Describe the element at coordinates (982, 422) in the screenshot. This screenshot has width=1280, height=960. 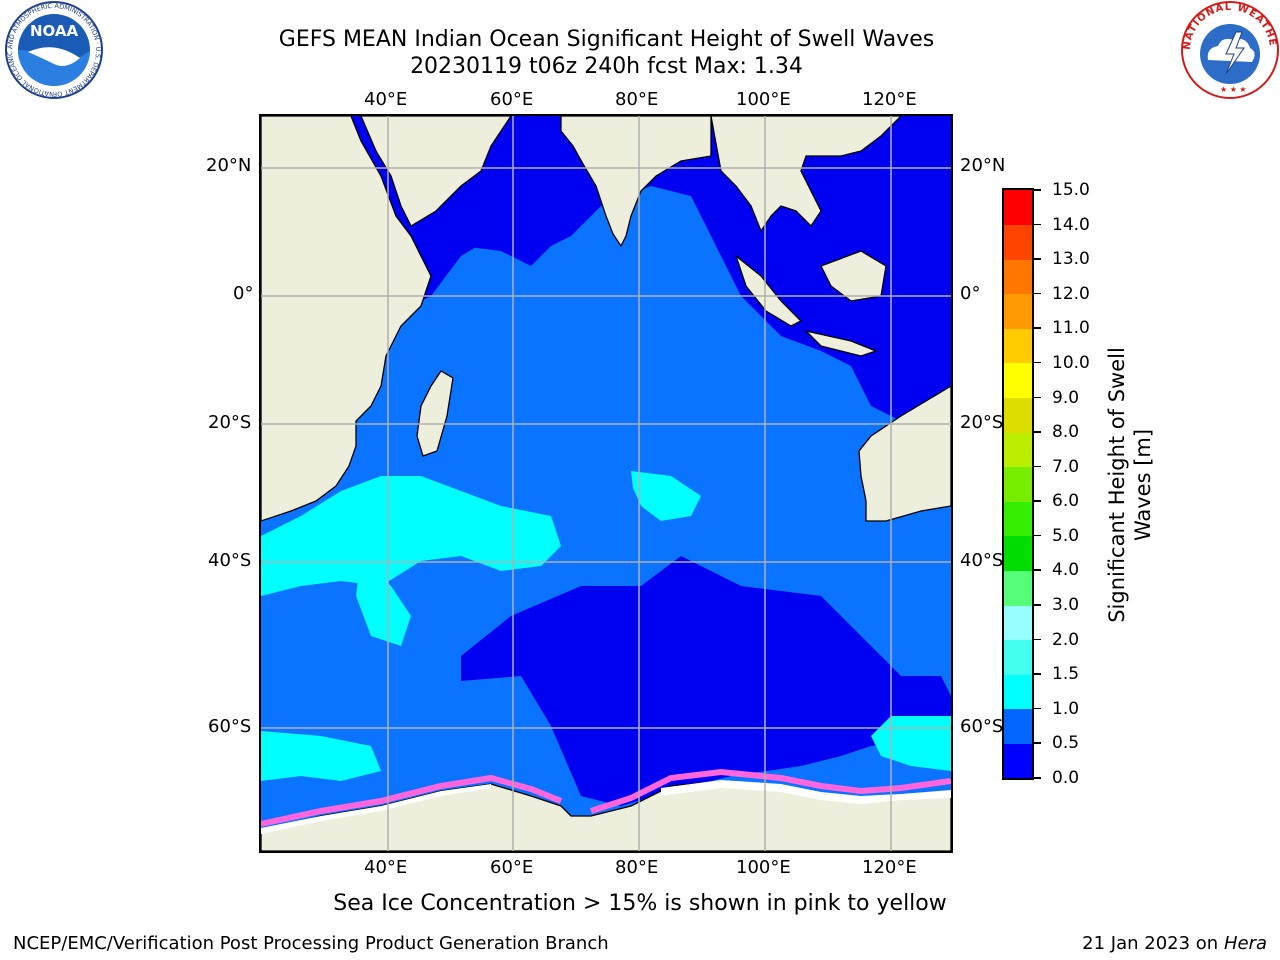
I see `lat-label-right-20s: 20°S` at that location.